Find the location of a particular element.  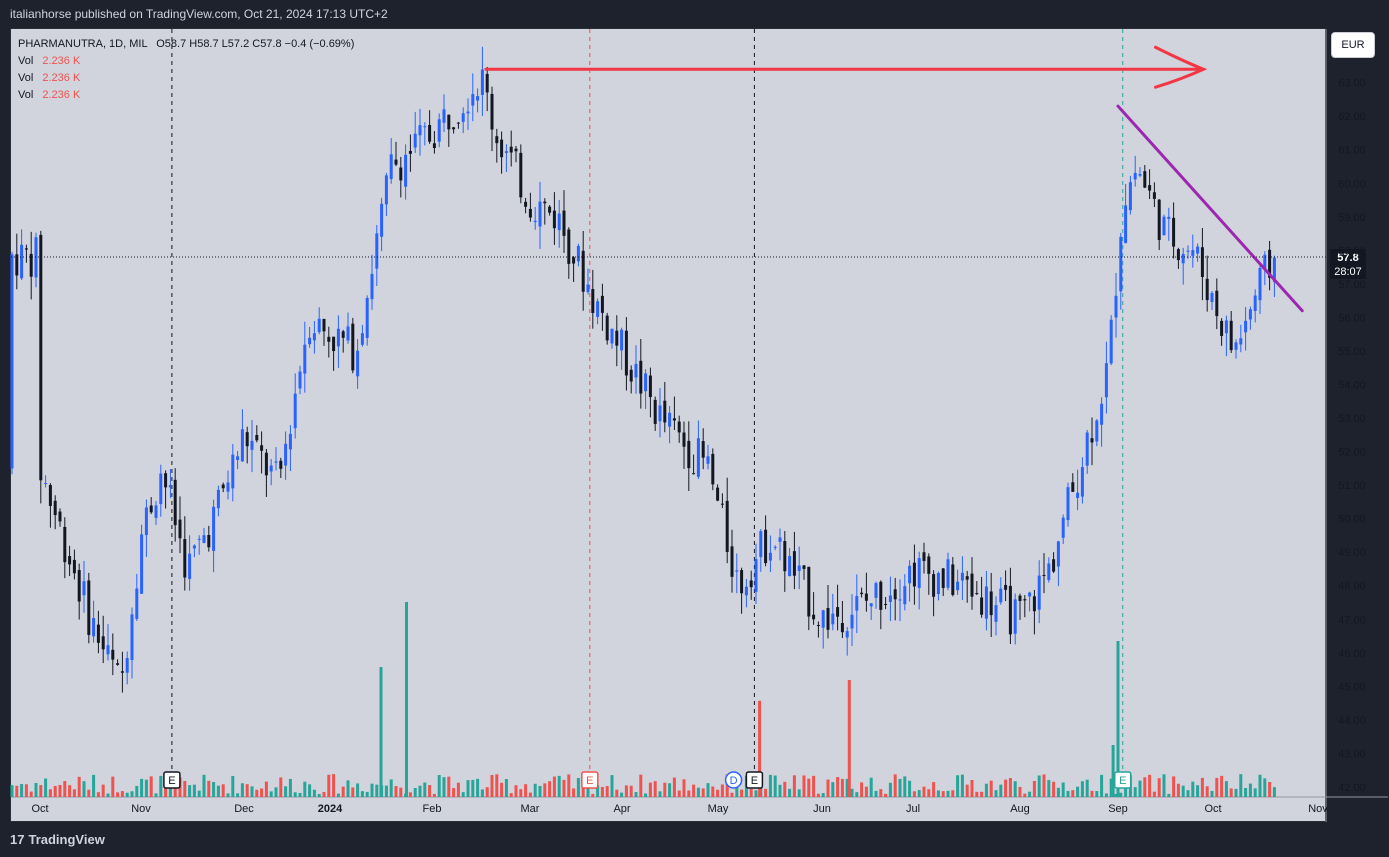

y-tick-label: 47.00 is located at coordinates (1352, 620).